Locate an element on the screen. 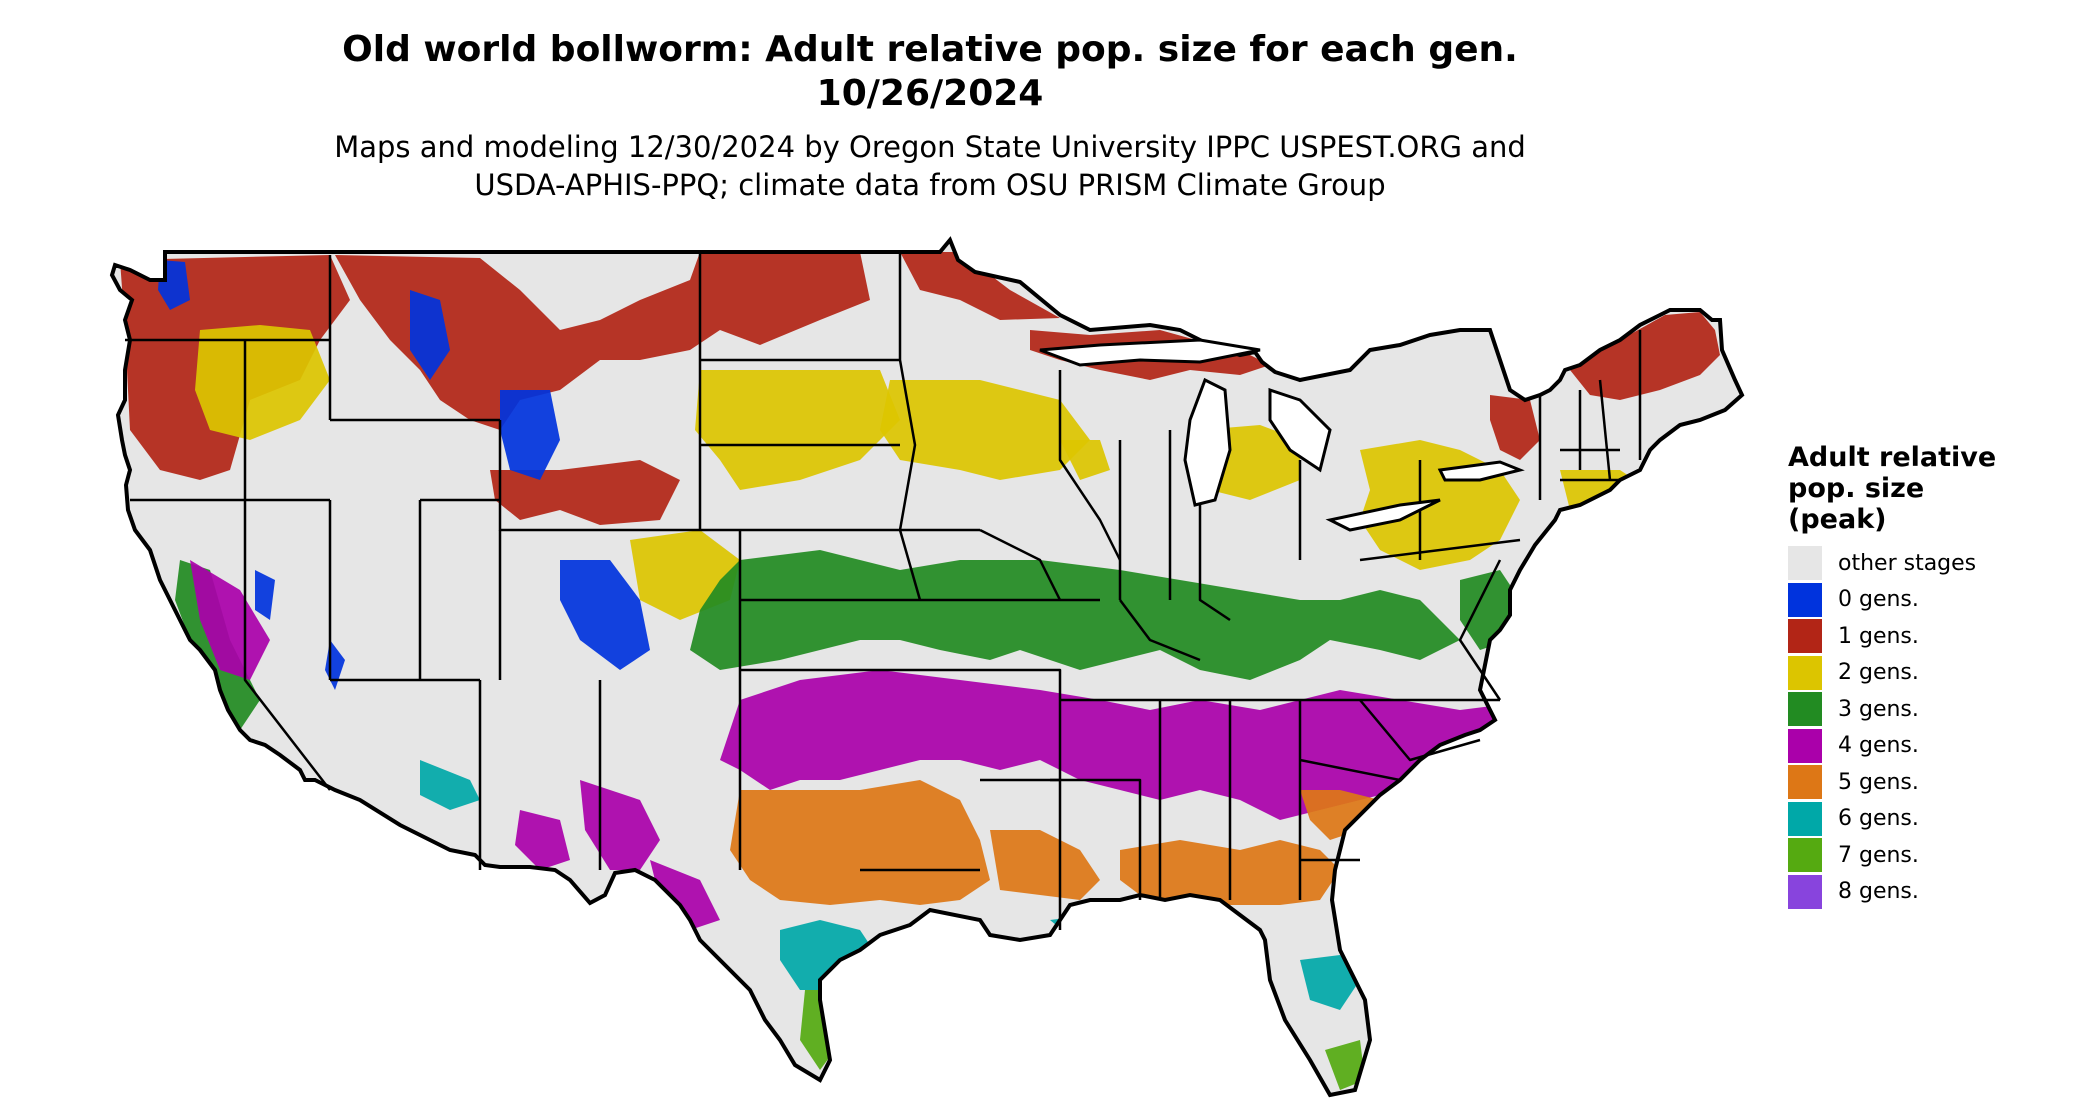 Image resolution: width=2100 pixels, height=1116 pixels. legend-label: 7 gens. is located at coordinates (1878, 855).